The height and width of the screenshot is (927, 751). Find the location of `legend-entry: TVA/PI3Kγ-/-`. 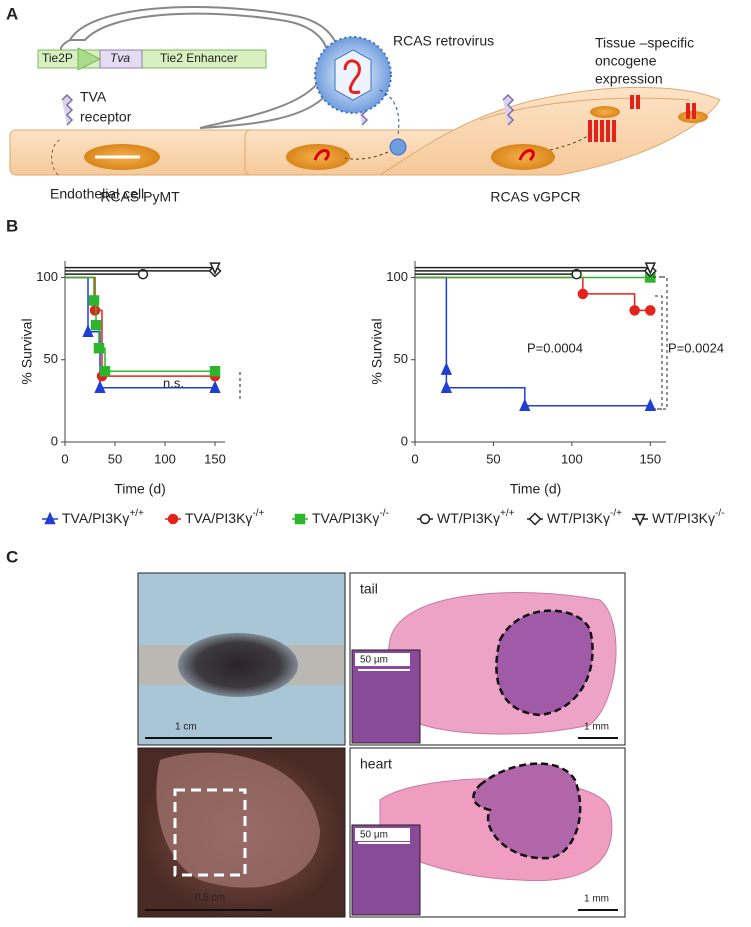

legend-entry: TVA/PI3Kγ-/- is located at coordinates (350, 517).